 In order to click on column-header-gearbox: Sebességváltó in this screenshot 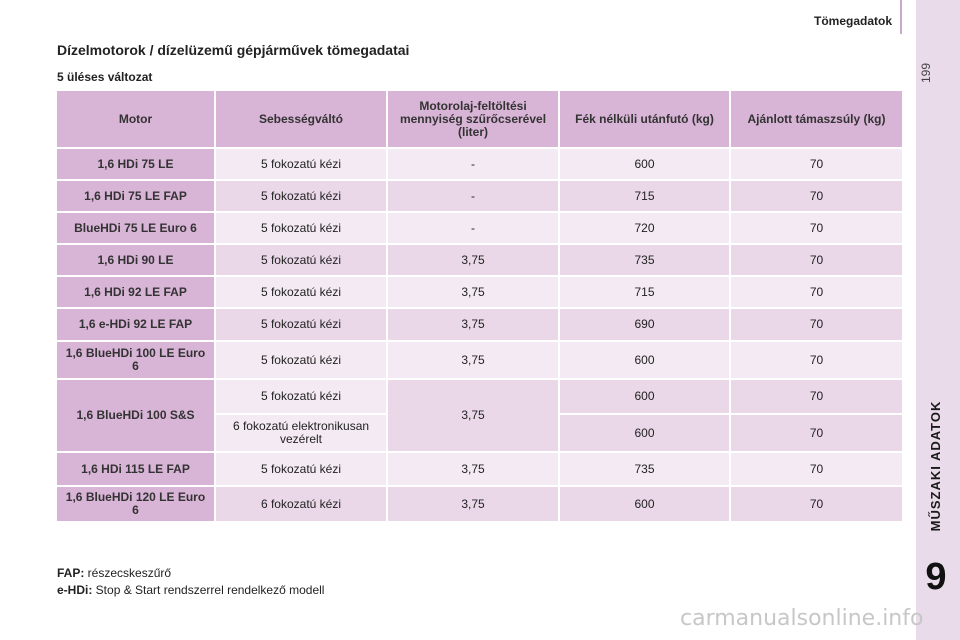, I will do `click(302, 119)`.